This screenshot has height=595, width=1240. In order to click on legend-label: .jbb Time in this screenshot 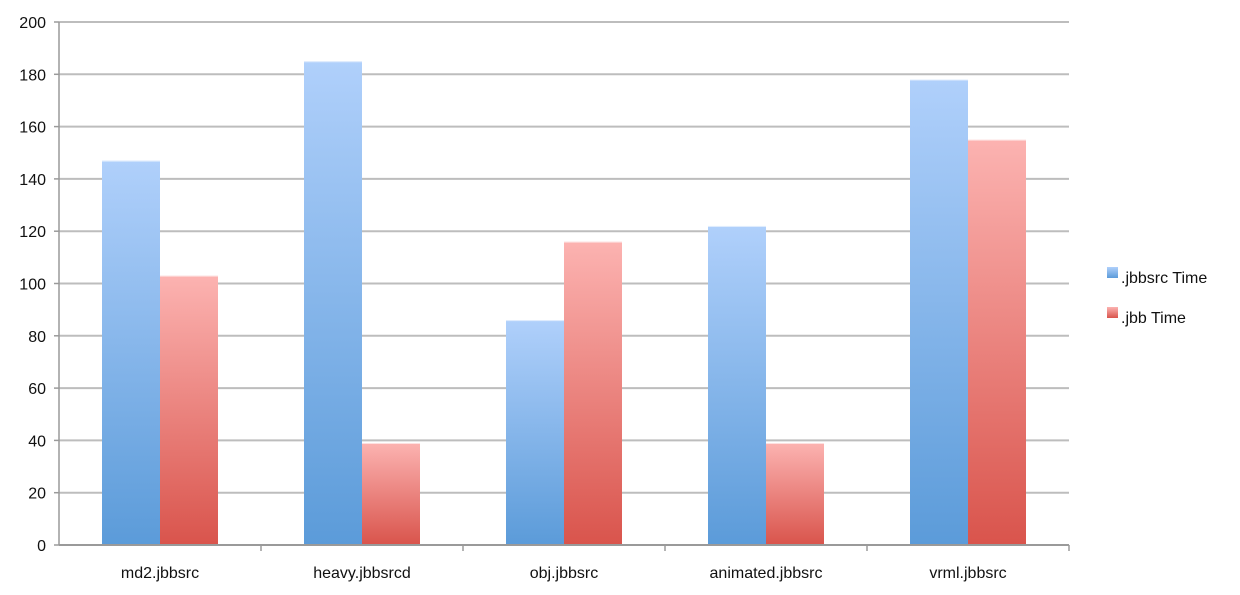, I will do `click(1153, 318)`.